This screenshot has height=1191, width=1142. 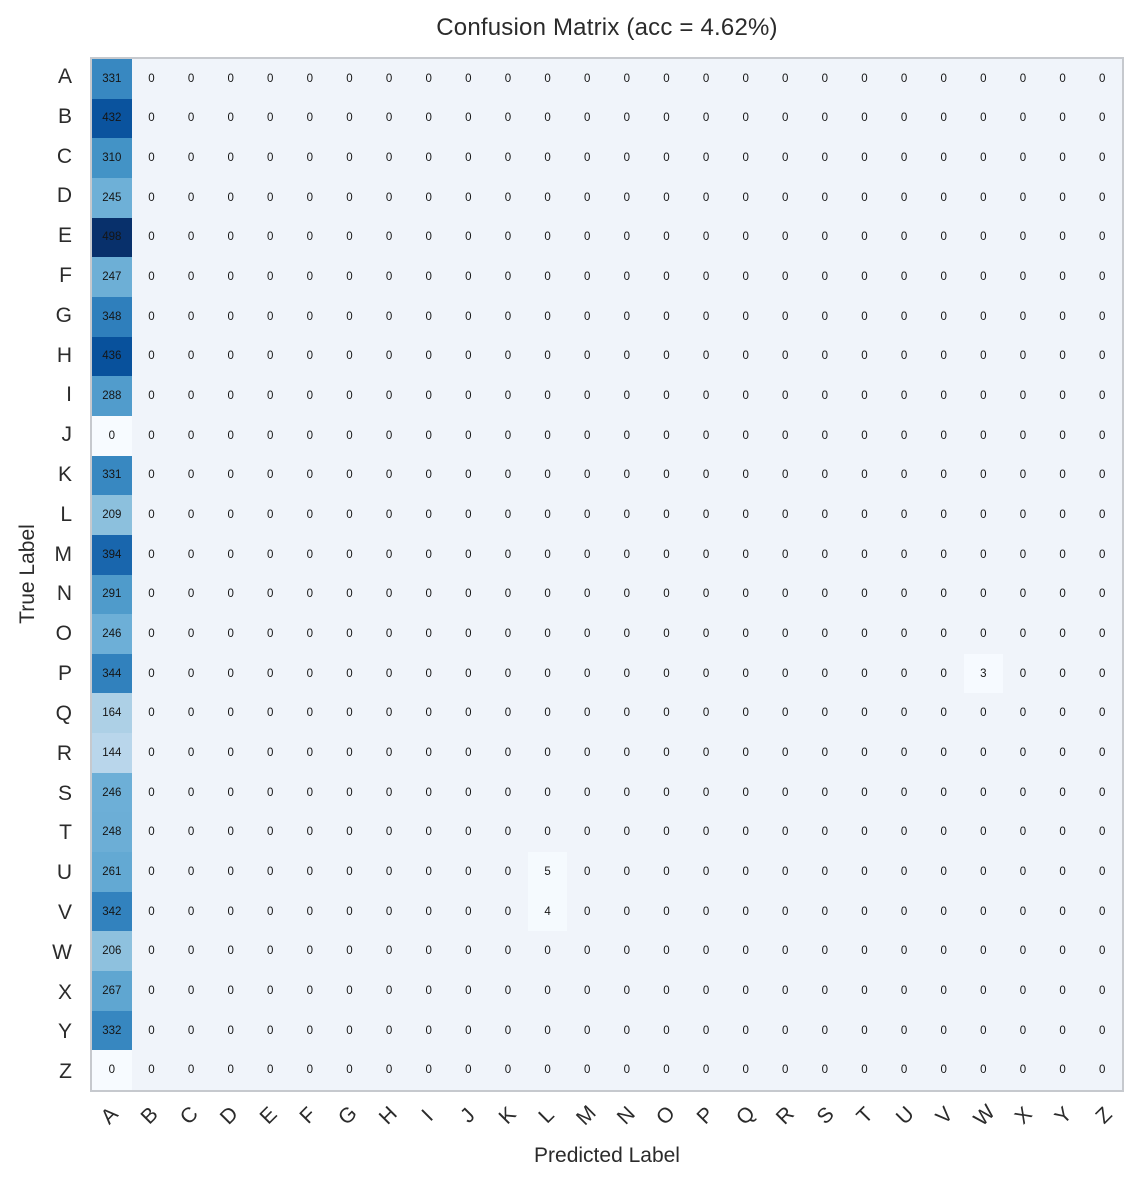 I want to click on matrix-cell-WW: 0, so click(x=983, y=951).